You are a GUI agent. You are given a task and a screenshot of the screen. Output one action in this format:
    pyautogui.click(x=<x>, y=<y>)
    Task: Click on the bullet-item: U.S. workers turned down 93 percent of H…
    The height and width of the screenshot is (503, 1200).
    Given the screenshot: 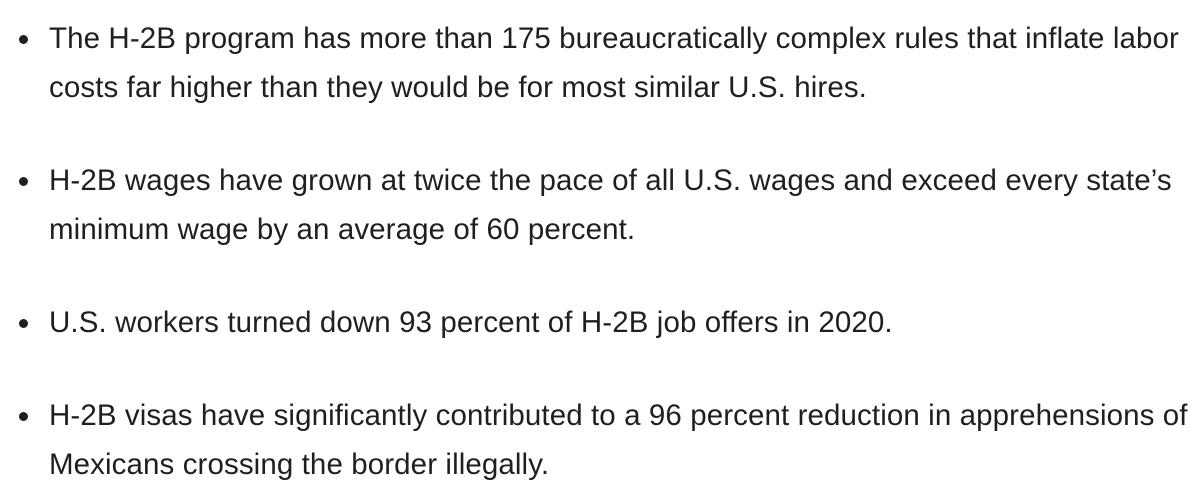 What is the action you would take?
    pyautogui.click(x=606, y=322)
    